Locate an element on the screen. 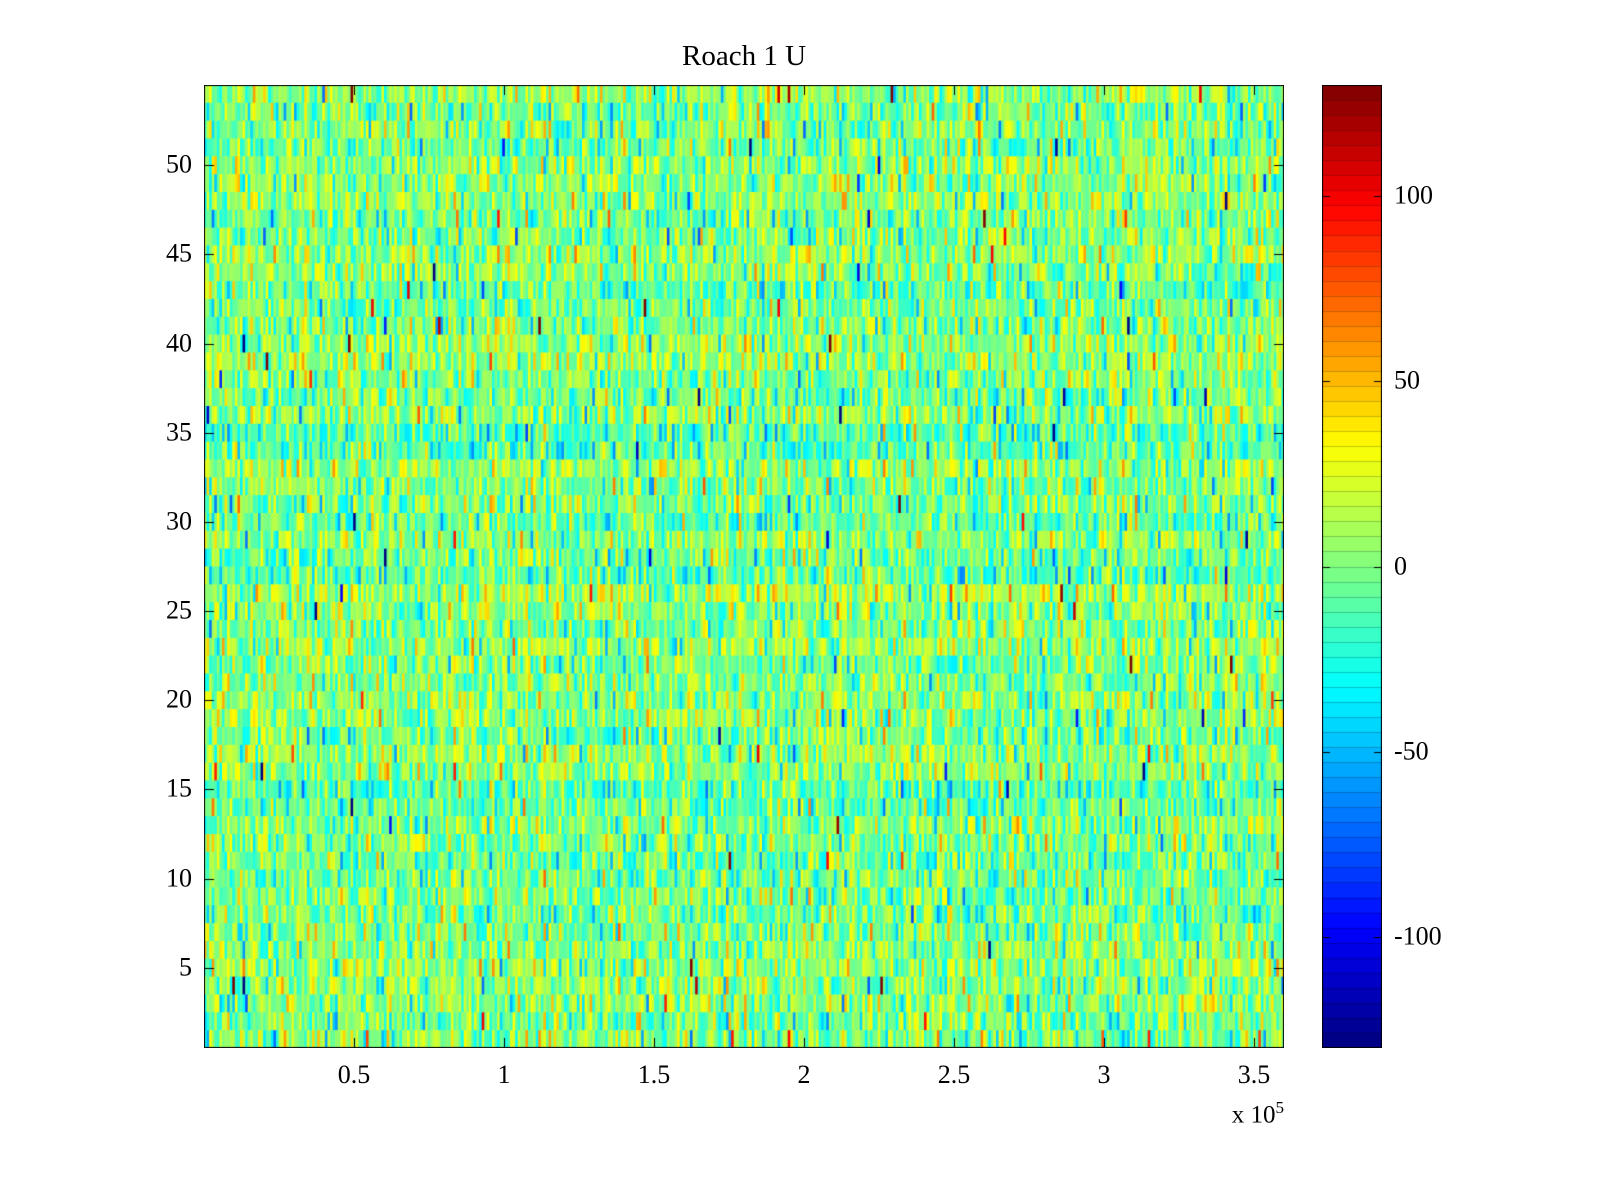 This screenshot has height=1200, width=1600. y-tick-label: 25 is located at coordinates (179, 610).